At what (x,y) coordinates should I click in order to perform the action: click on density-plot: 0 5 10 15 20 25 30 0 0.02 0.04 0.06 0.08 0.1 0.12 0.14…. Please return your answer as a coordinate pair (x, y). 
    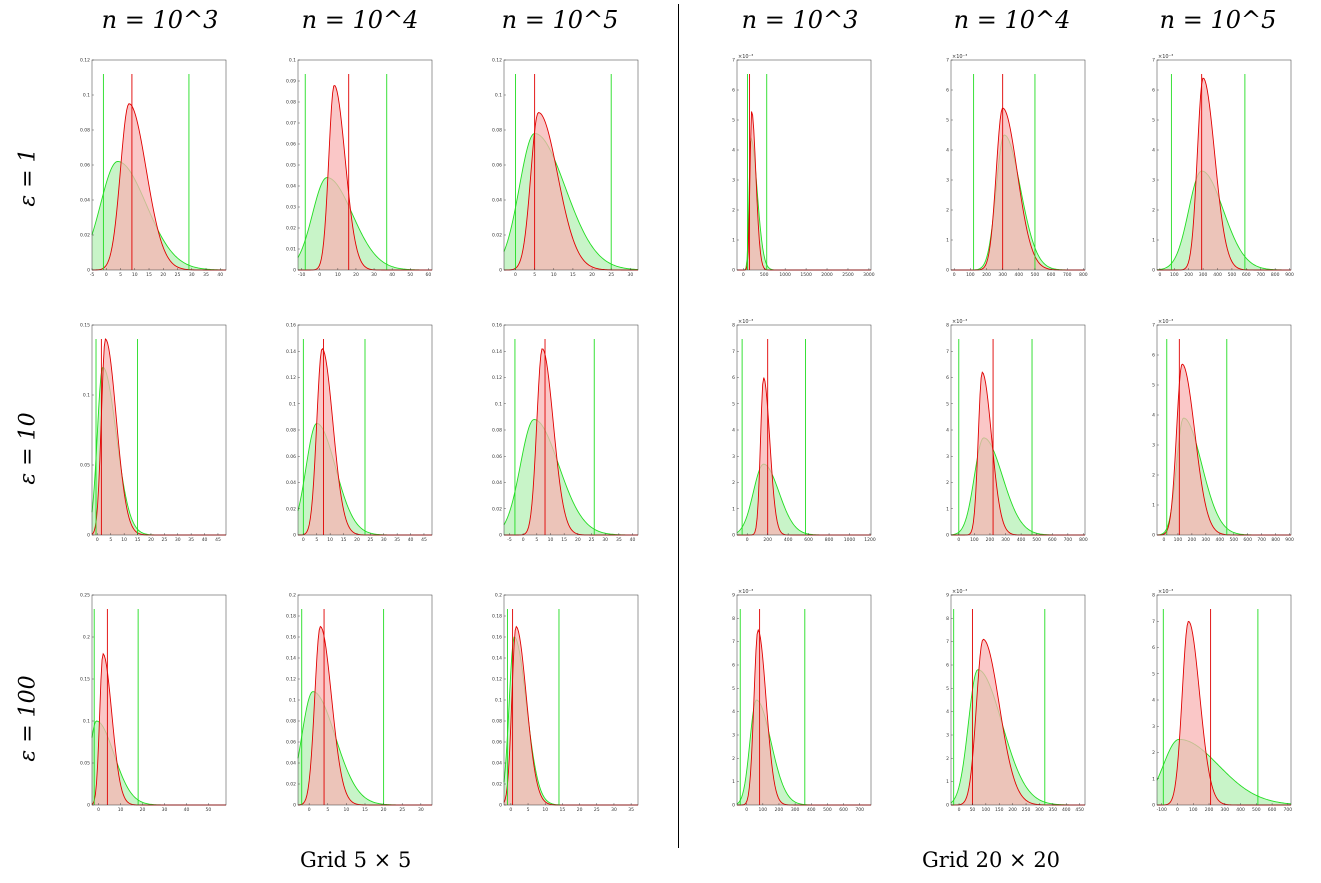
    Looking at the image, I should click on (359, 703).